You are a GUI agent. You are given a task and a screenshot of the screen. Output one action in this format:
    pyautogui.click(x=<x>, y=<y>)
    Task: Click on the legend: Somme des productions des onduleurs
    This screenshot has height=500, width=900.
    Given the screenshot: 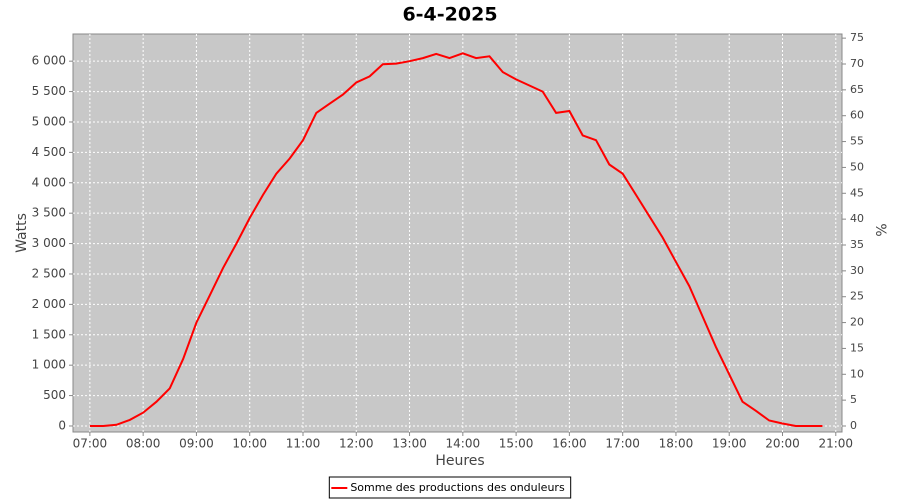 What is the action you would take?
    pyautogui.click(x=450, y=487)
    